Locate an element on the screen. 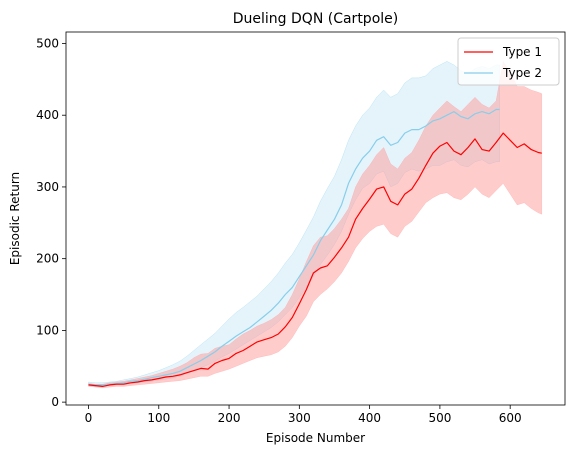  y-tick-label: 300 is located at coordinates (47, 187).